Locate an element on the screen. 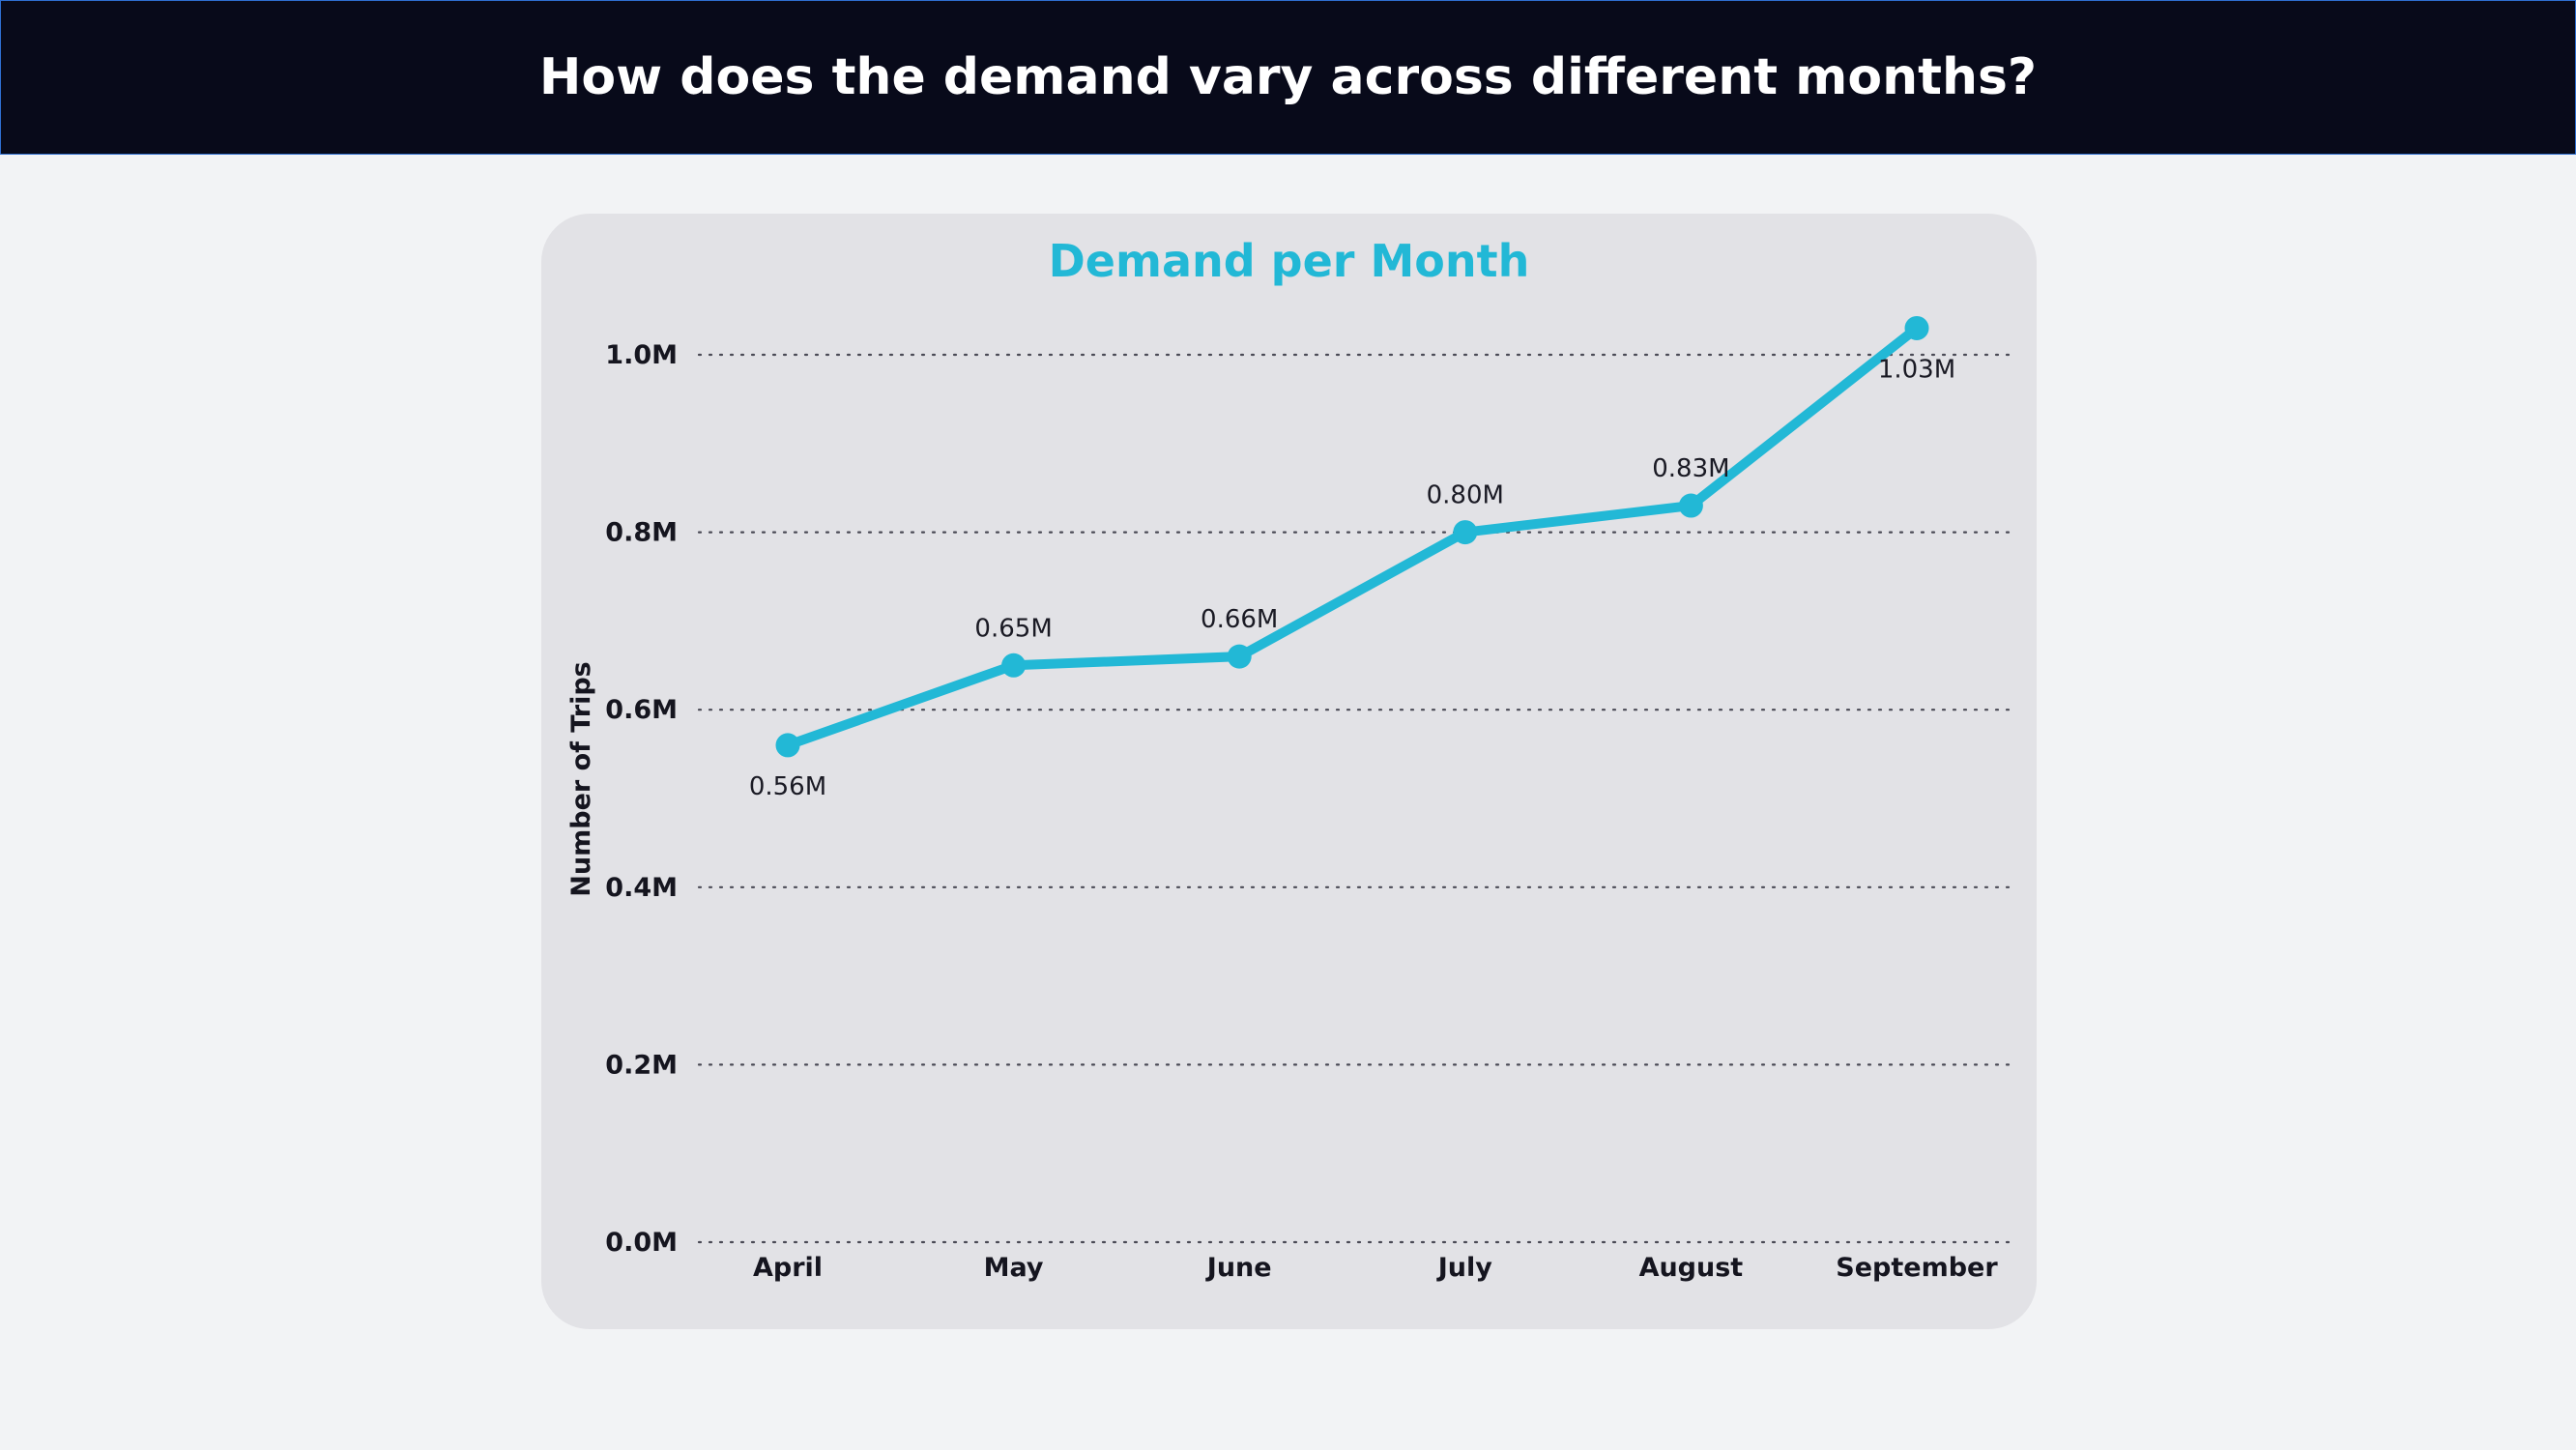  x-tick-label: June is located at coordinates (1238, 1268).